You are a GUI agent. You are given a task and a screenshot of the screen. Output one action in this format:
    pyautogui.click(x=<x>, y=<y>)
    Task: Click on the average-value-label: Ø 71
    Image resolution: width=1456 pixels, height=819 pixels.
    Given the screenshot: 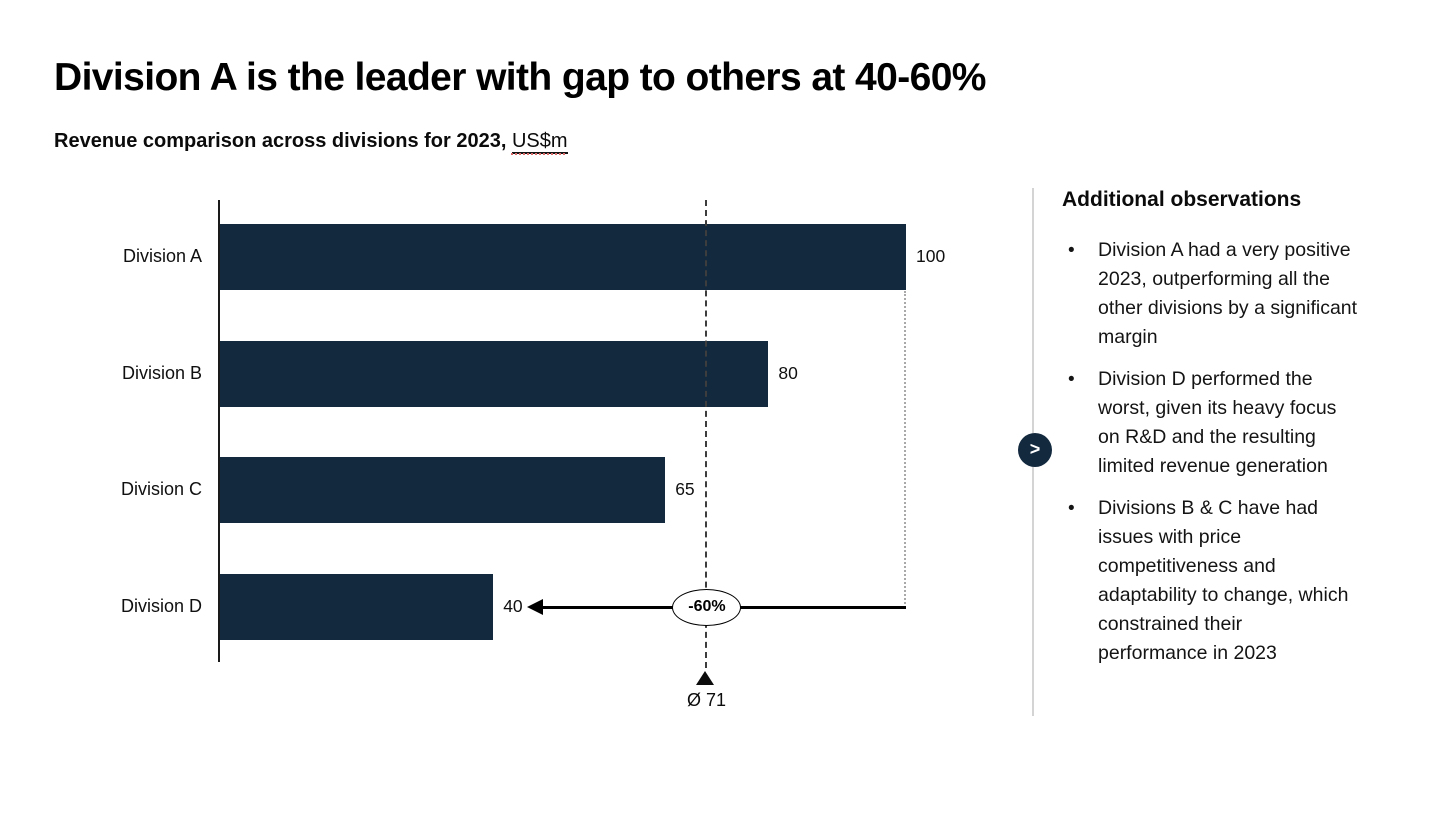 What is the action you would take?
    pyautogui.click(x=706, y=700)
    